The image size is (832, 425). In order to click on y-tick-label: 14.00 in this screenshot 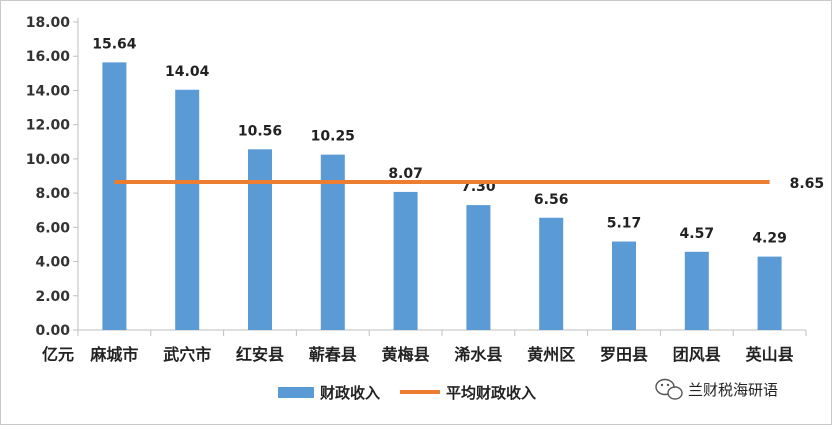, I will do `click(48, 91)`.